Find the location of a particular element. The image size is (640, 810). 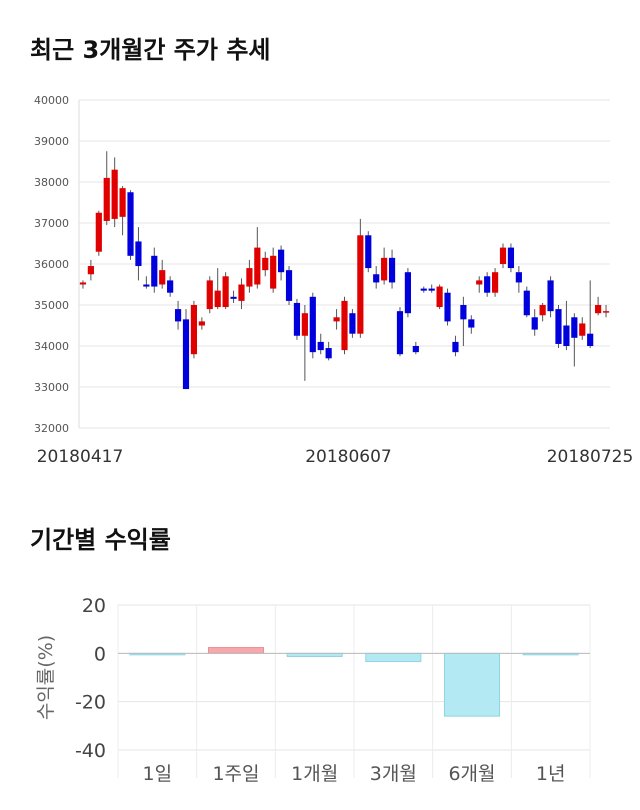

x-category-label: 1주일 is located at coordinates (235, 774).